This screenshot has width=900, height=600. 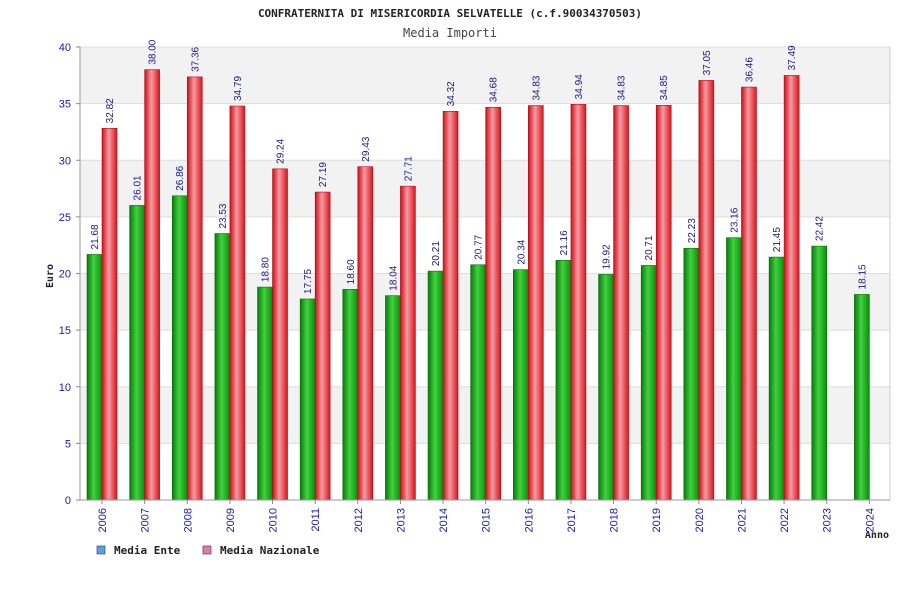 What do you see at coordinates (281, 150) in the screenshot?
I see `data-label: 29.24` at bounding box center [281, 150].